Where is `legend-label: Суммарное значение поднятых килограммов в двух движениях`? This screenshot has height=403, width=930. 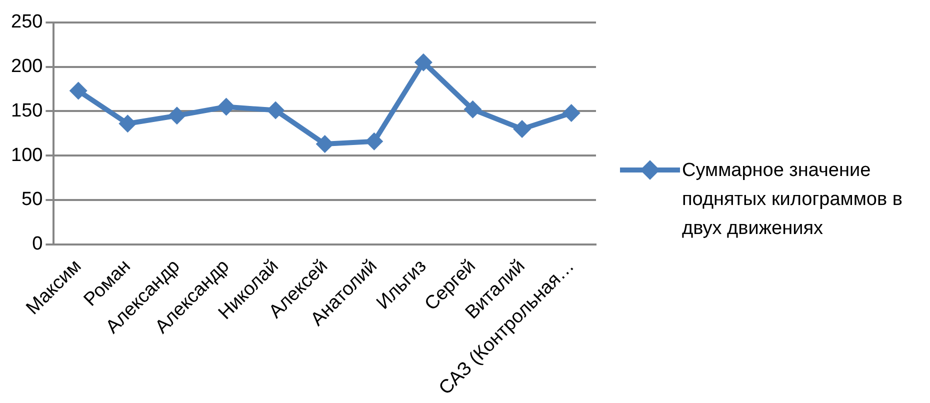
legend-label: Суммарное значение поднятых килограммов в двух движениях is located at coordinates (793, 200).